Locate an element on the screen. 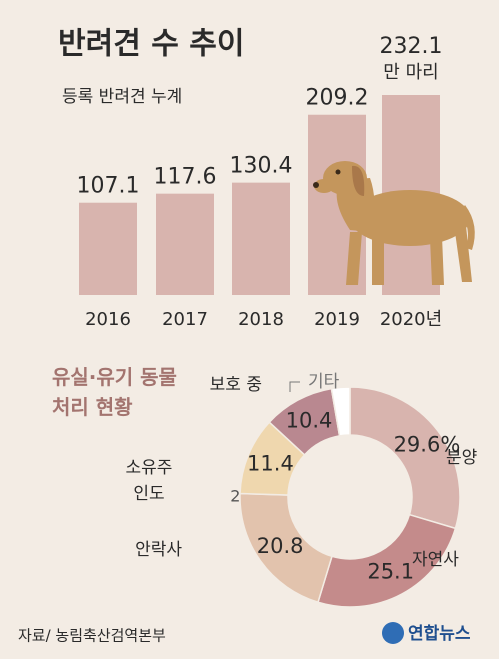  logo-icon is located at coordinates (393, 633).